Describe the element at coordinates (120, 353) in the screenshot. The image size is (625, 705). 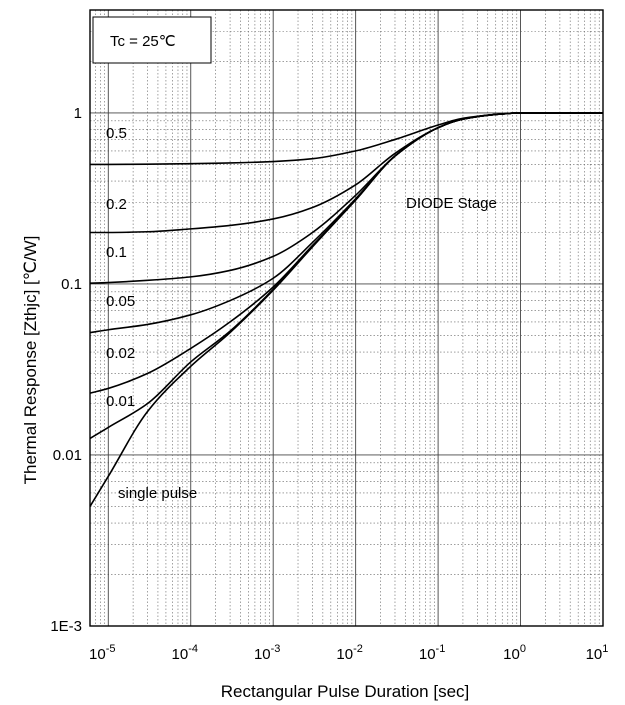
I see `curve-label: 0.02` at that location.